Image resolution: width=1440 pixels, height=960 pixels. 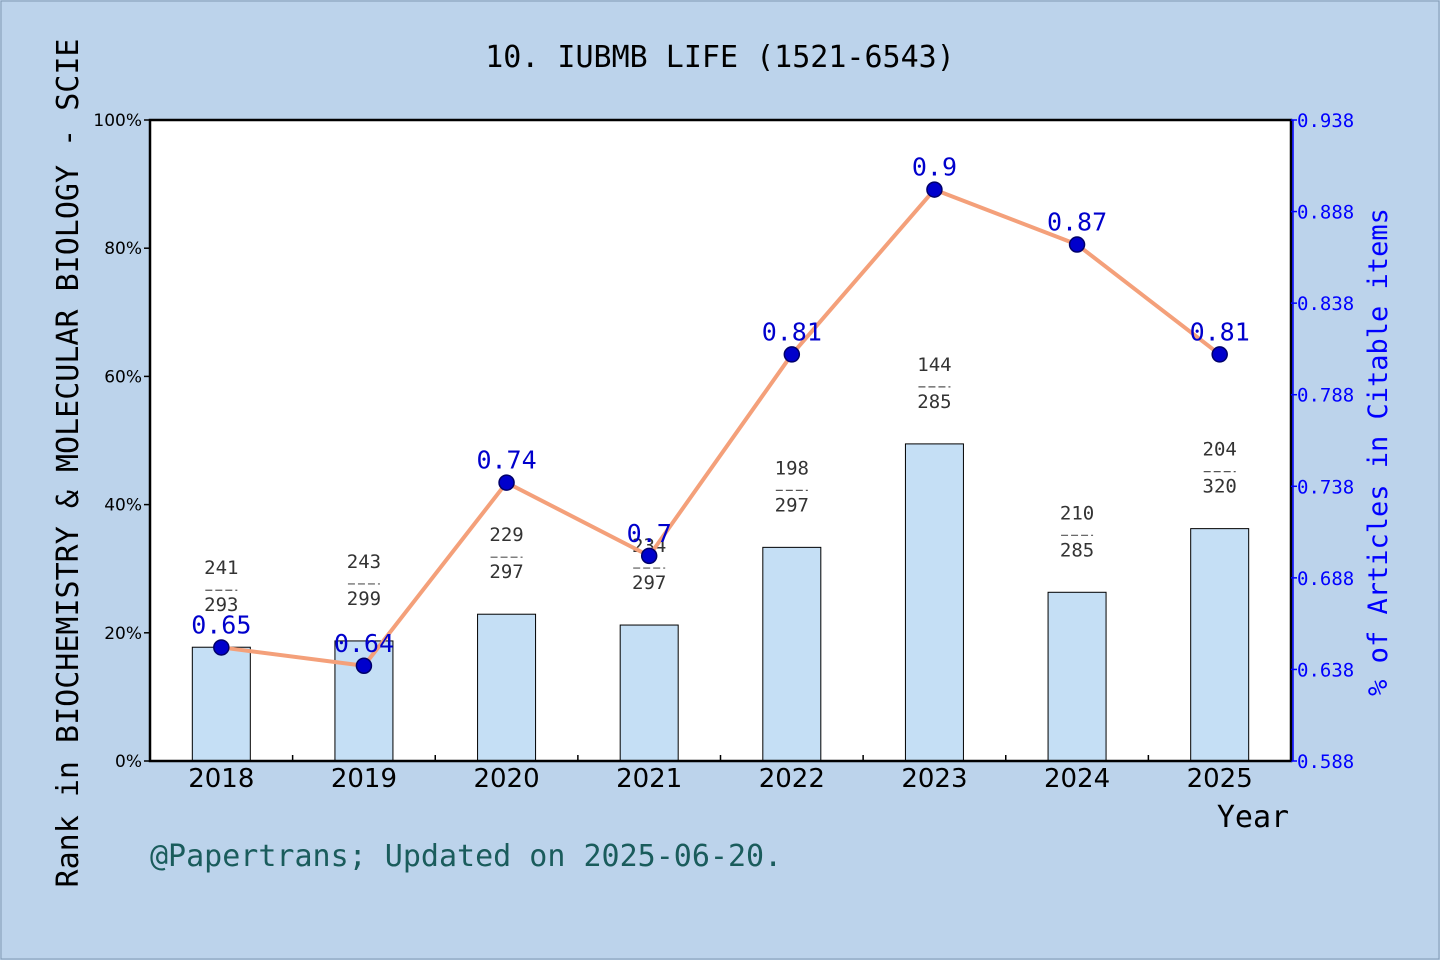 I want to click on line-point-2019, so click(x=364, y=666).